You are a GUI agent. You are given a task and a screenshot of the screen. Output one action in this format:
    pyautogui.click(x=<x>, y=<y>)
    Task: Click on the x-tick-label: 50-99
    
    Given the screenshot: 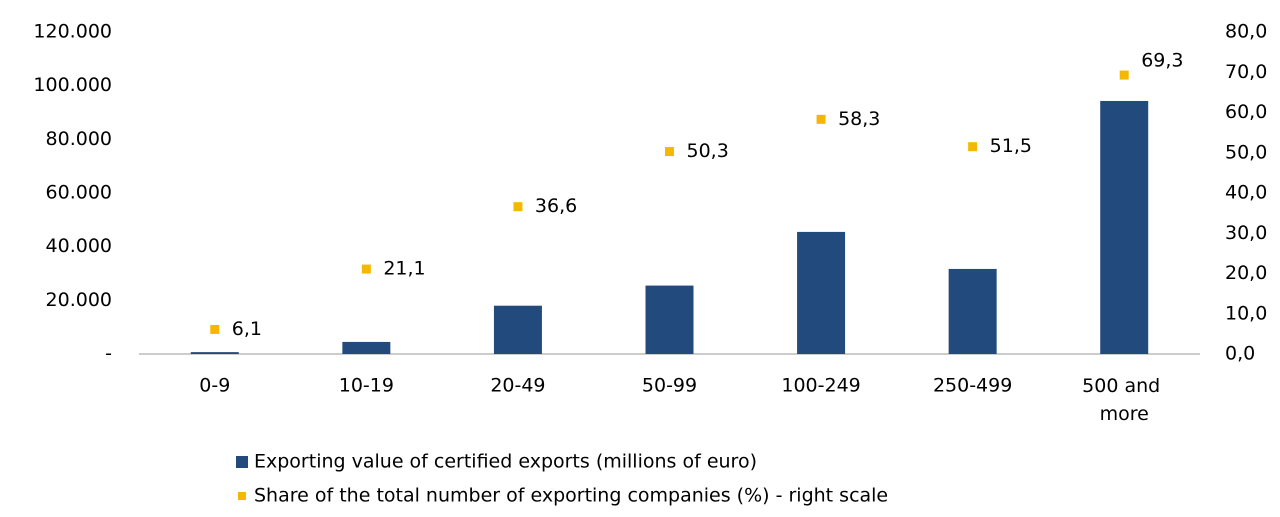 What is the action you would take?
    pyautogui.click(x=669, y=386)
    